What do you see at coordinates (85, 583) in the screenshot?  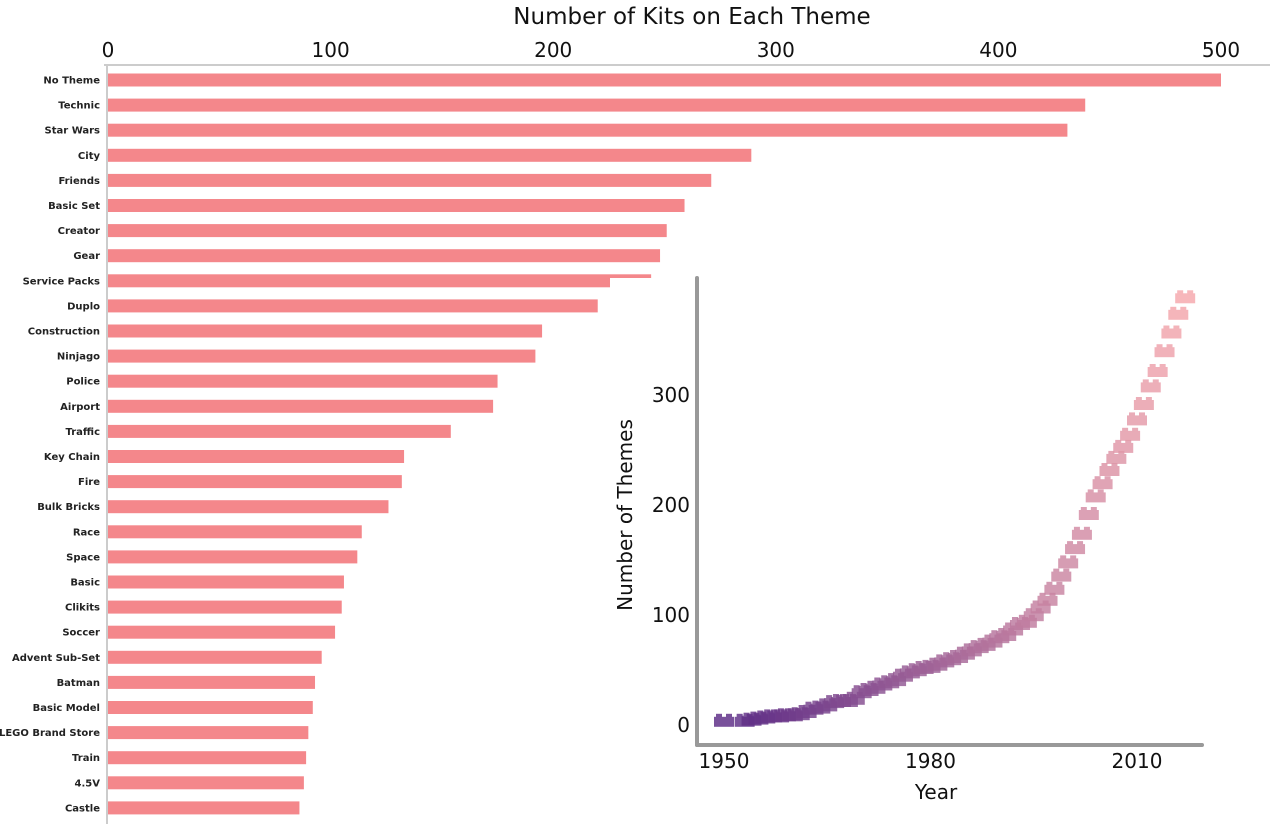 I see `category-label: Basic` at bounding box center [85, 583].